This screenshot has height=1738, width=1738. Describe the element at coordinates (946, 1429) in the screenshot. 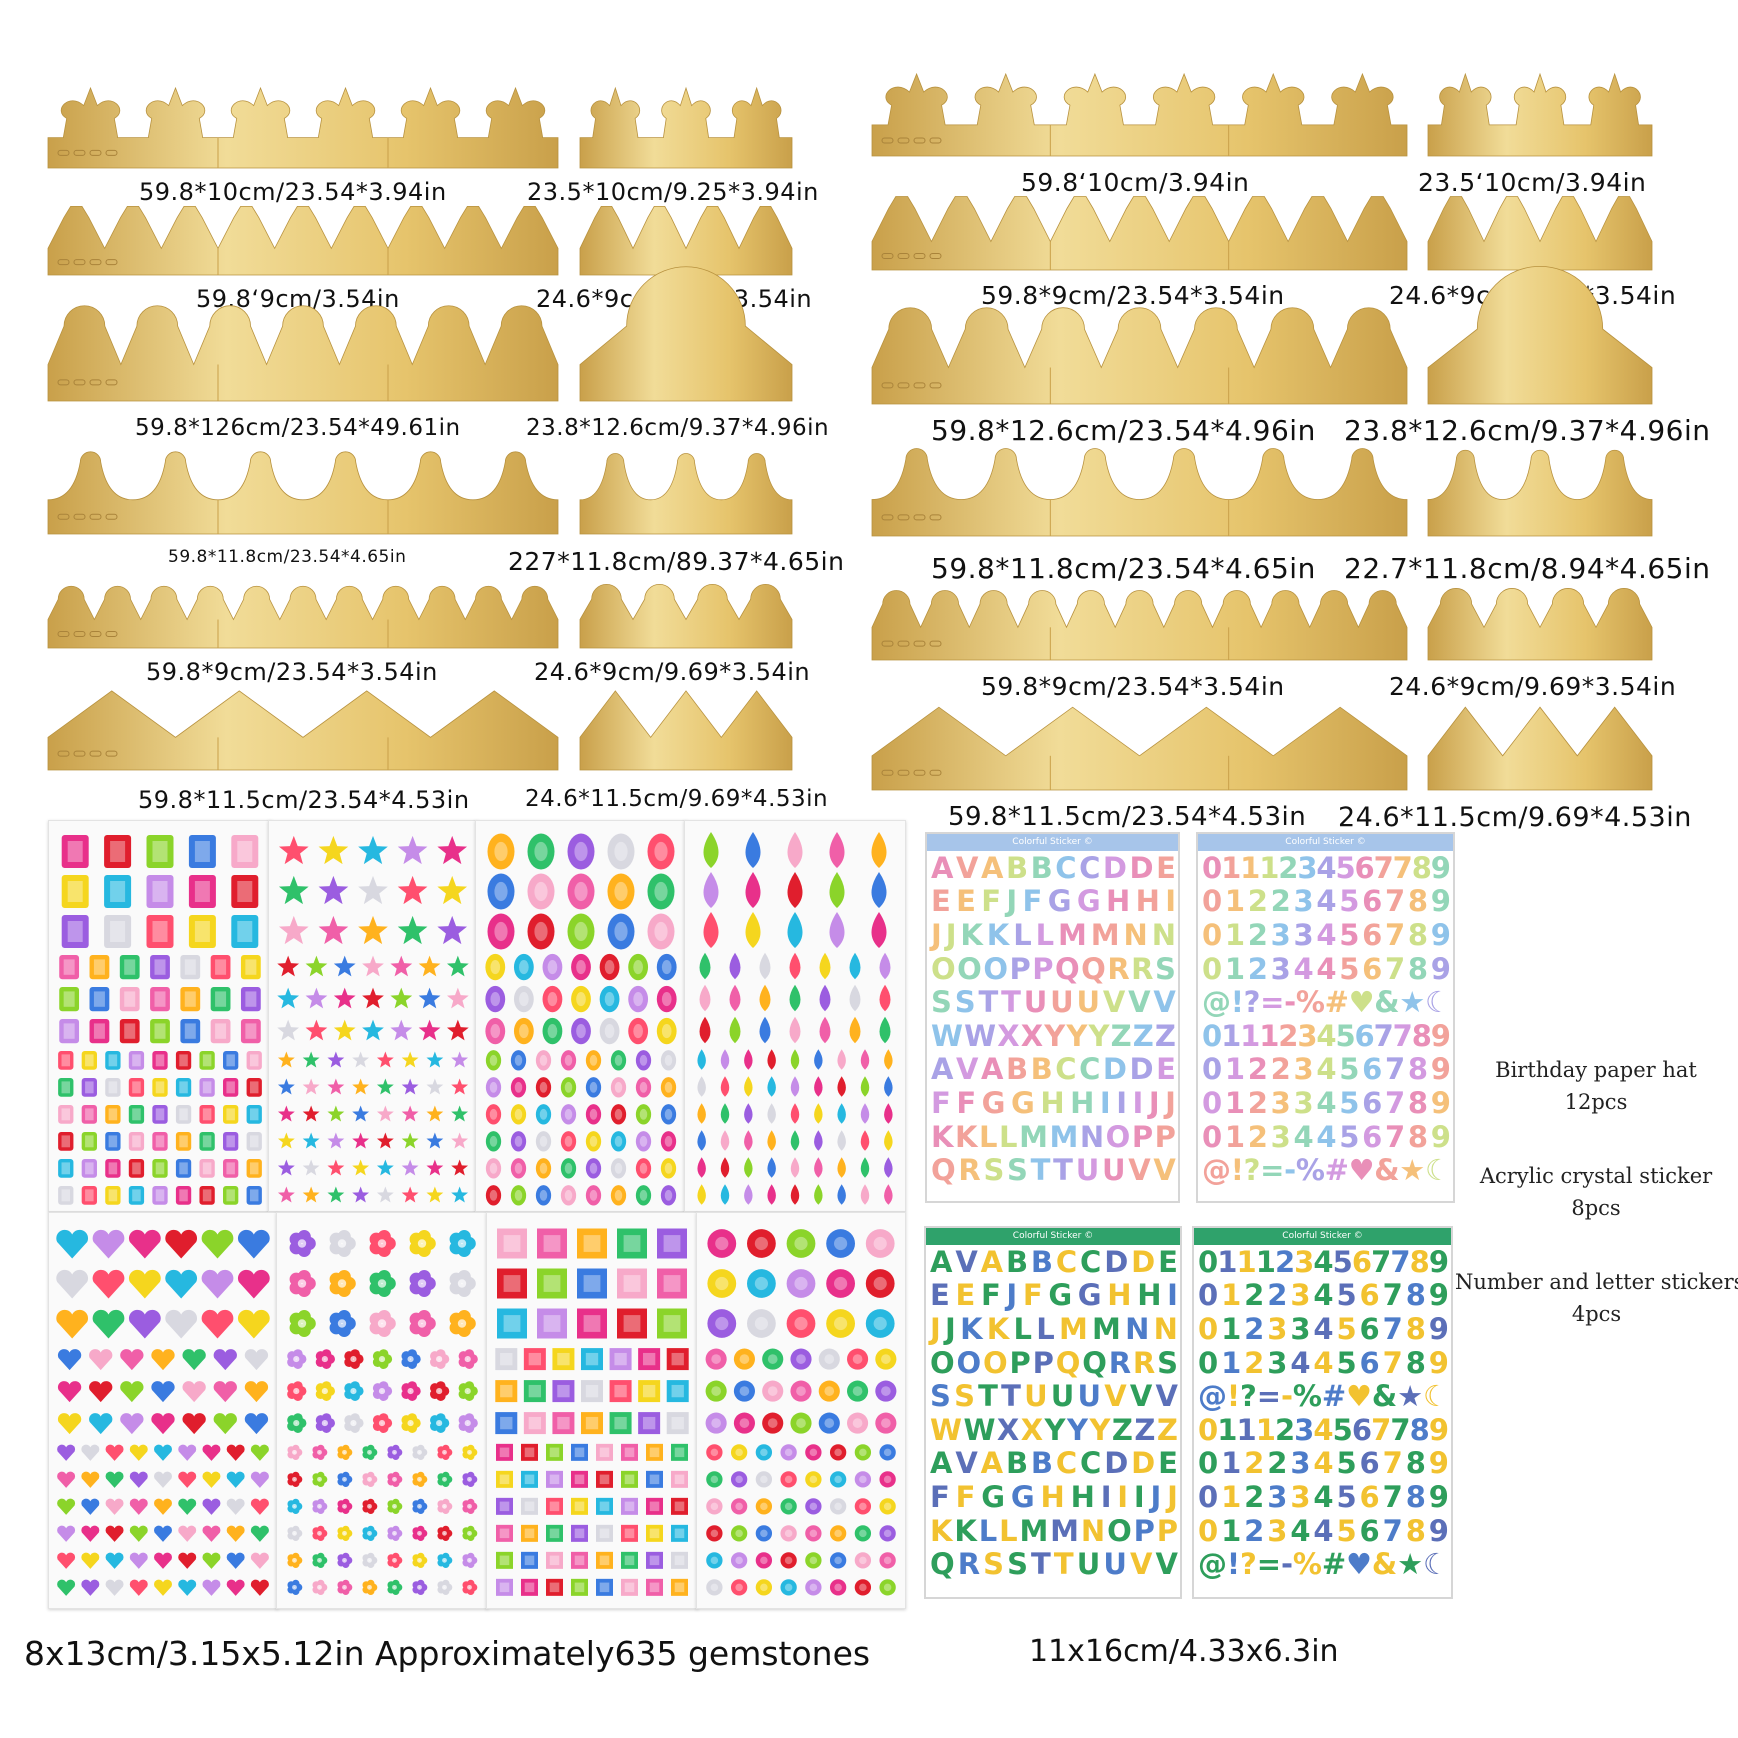

I see `sticker-char: W` at that location.